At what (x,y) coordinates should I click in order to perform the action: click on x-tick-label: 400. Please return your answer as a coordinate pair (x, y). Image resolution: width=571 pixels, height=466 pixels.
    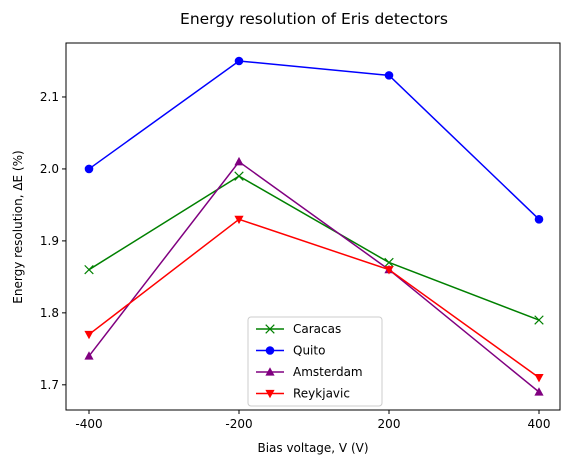
    Looking at the image, I should click on (539, 424).